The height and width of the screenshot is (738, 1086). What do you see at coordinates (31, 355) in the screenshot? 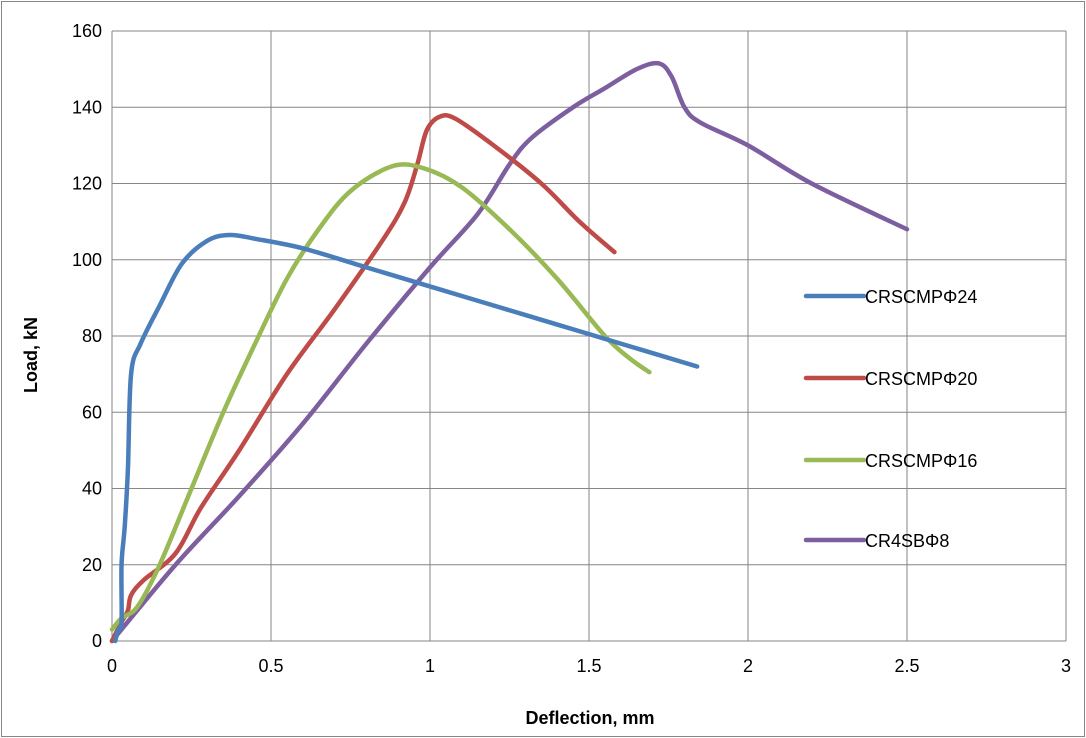
I see `y-axis-title: Load, kN` at bounding box center [31, 355].